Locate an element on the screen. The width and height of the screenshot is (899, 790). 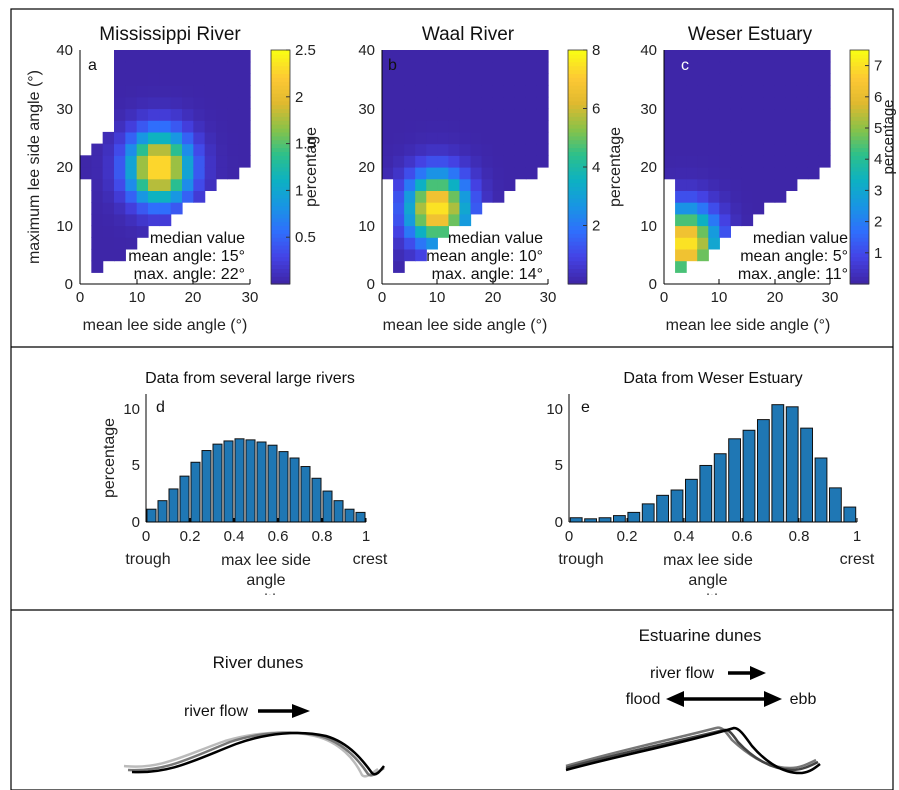
histogram-bar is located at coordinates (305, 494).